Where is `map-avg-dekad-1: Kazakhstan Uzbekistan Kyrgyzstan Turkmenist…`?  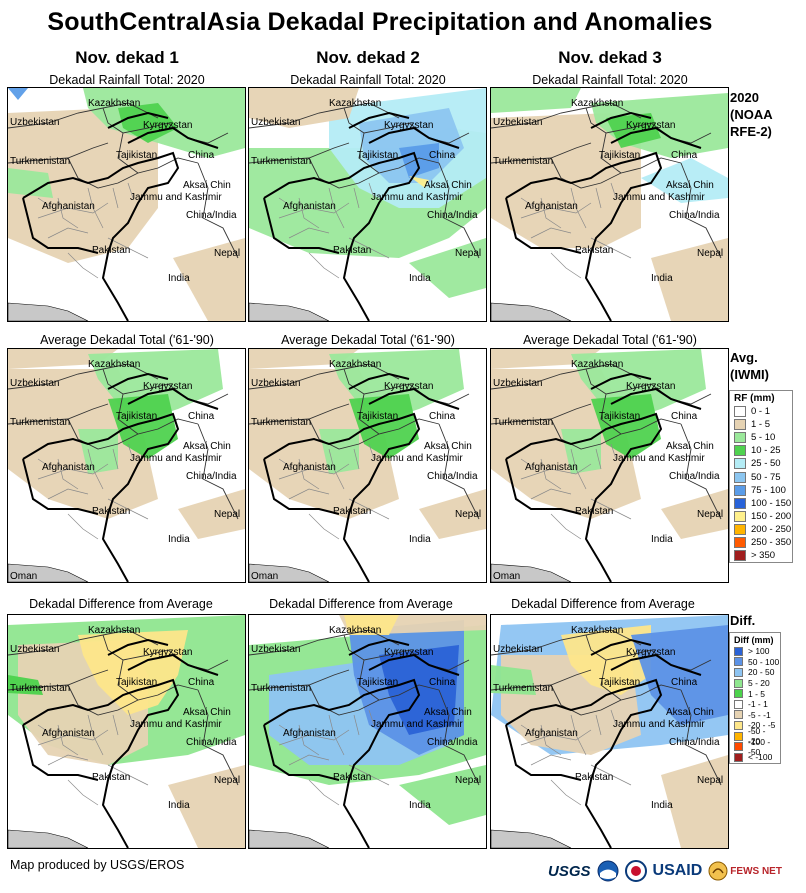 map-avg-dekad-1: Kazakhstan Uzbekistan Kyrgyzstan Turkmenist… is located at coordinates (126, 465).